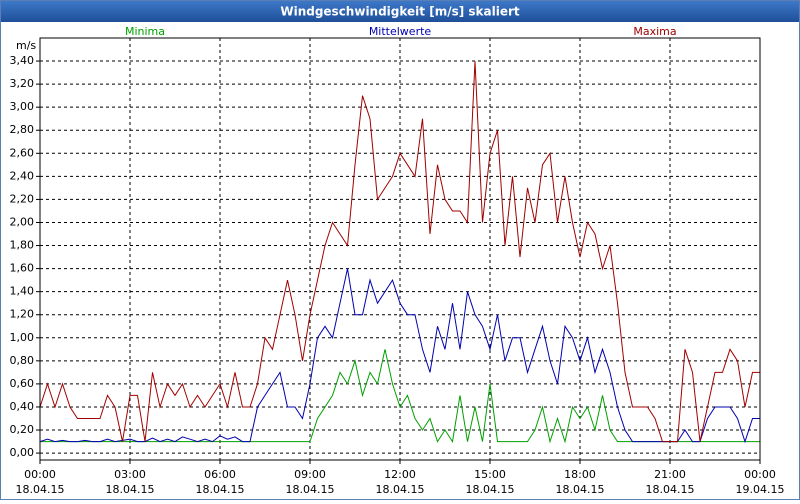 The image size is (800, 504). What do you see at coordinates (22, 245) in the screenshot?
I see `y-tick-label: 1,80` at bounding box center [22, 245].